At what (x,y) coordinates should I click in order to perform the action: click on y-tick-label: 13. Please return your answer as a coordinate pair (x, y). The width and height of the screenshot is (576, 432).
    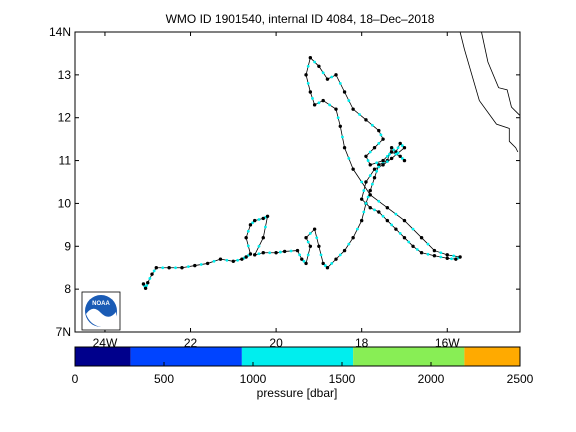
    Looking at the image, I should click on (65, 75).